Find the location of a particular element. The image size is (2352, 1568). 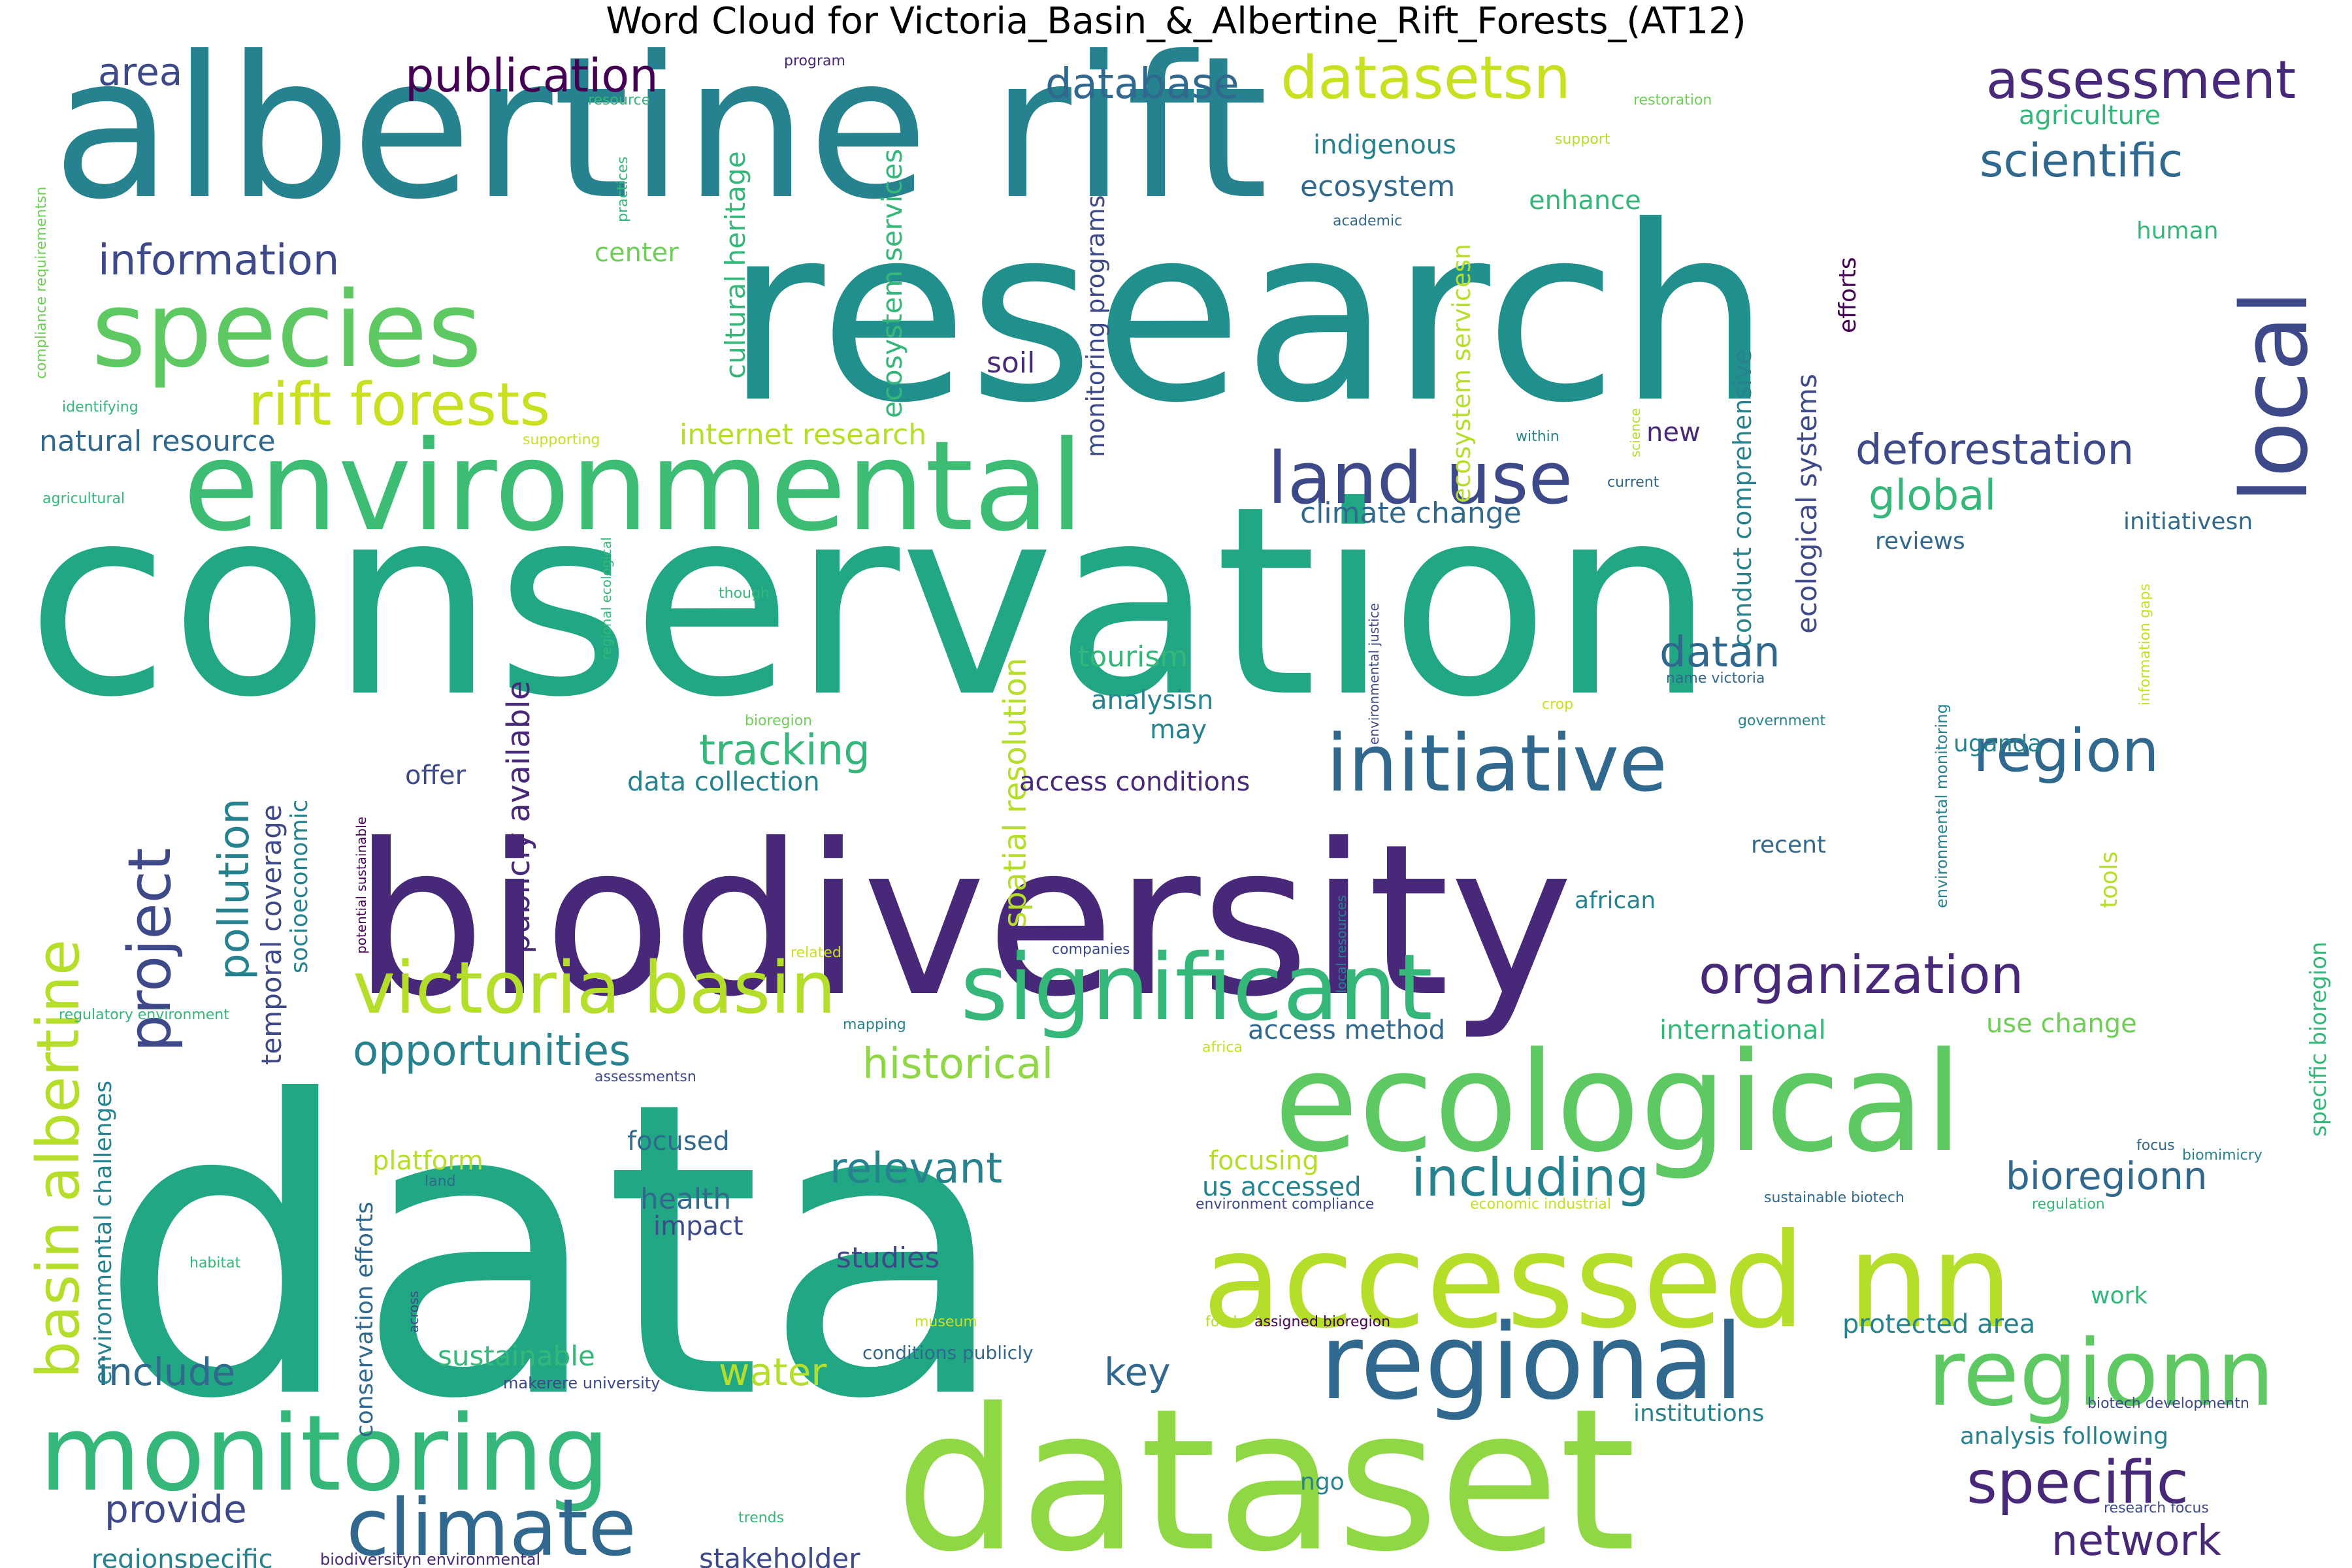

word-network: network is located at coordinates (2136, 1541).